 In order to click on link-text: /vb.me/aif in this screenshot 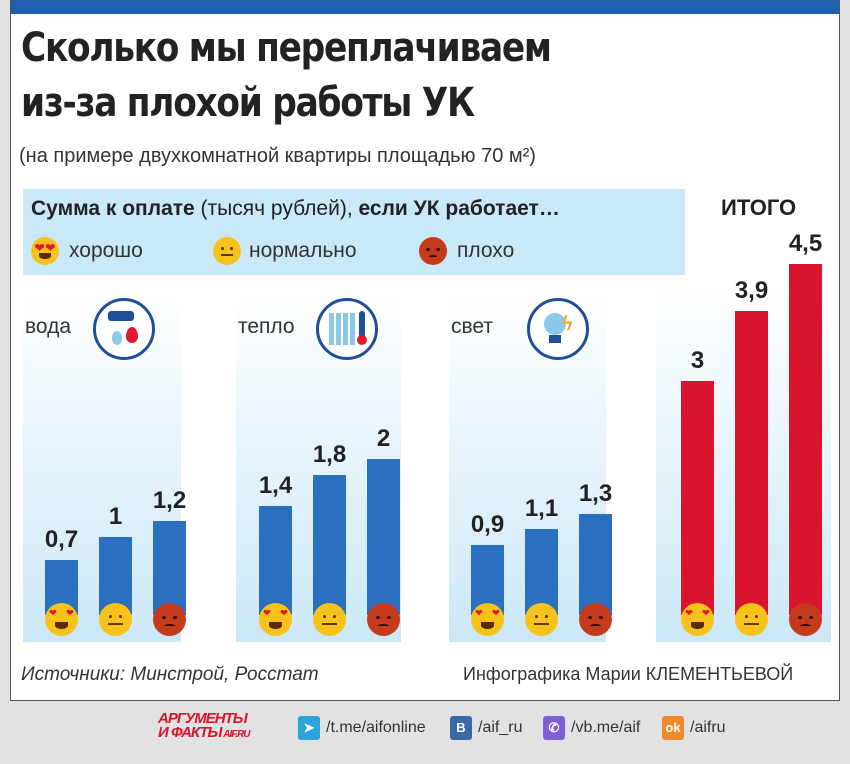, I will do `click(606, 727)`.